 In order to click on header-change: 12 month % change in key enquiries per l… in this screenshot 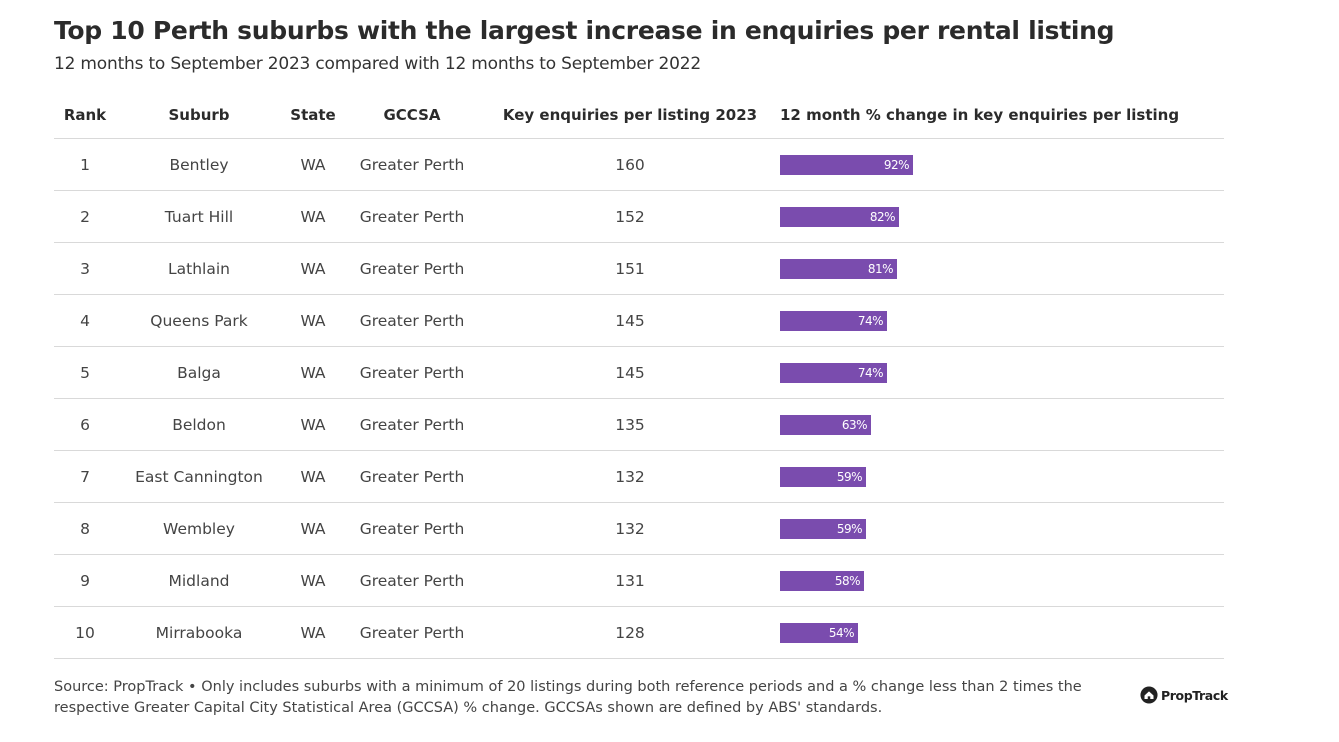, I will do `click(1002, 115)`.